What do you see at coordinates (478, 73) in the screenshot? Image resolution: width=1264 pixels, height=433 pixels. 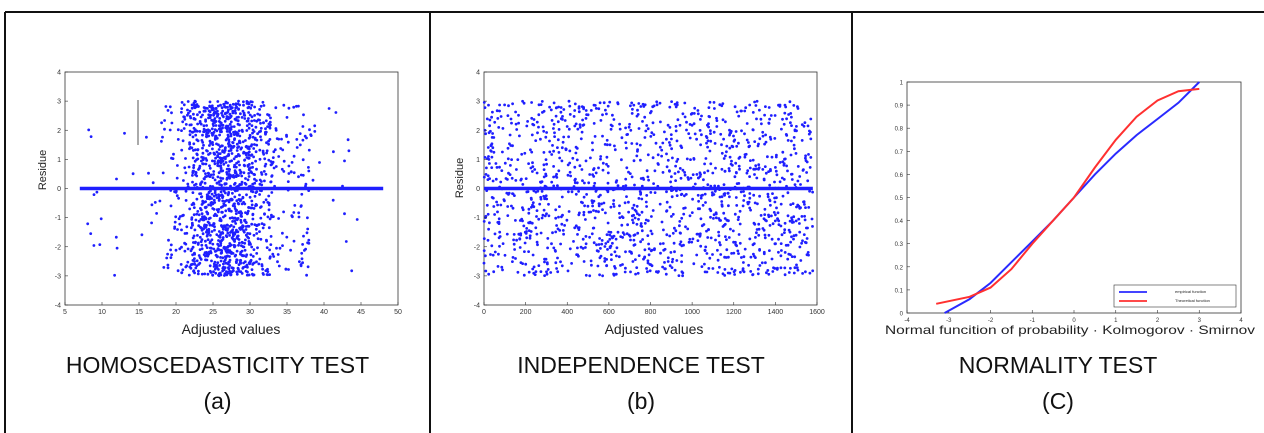 I see `y-tick-label: 4` at bounding box center [478, 73].